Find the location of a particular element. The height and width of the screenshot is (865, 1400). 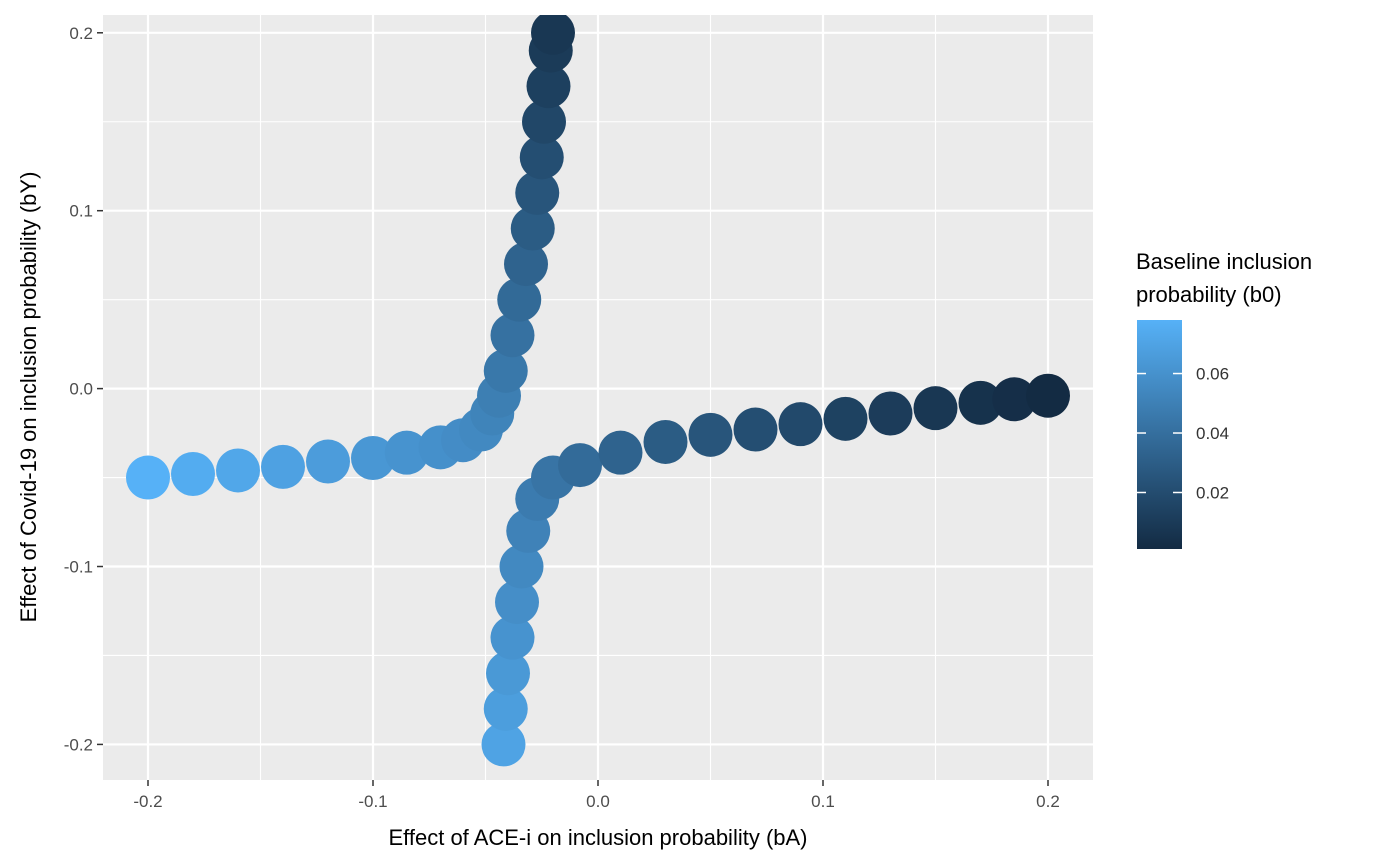

y-tick-label: -0.2 is located at coordinates (78, 744).